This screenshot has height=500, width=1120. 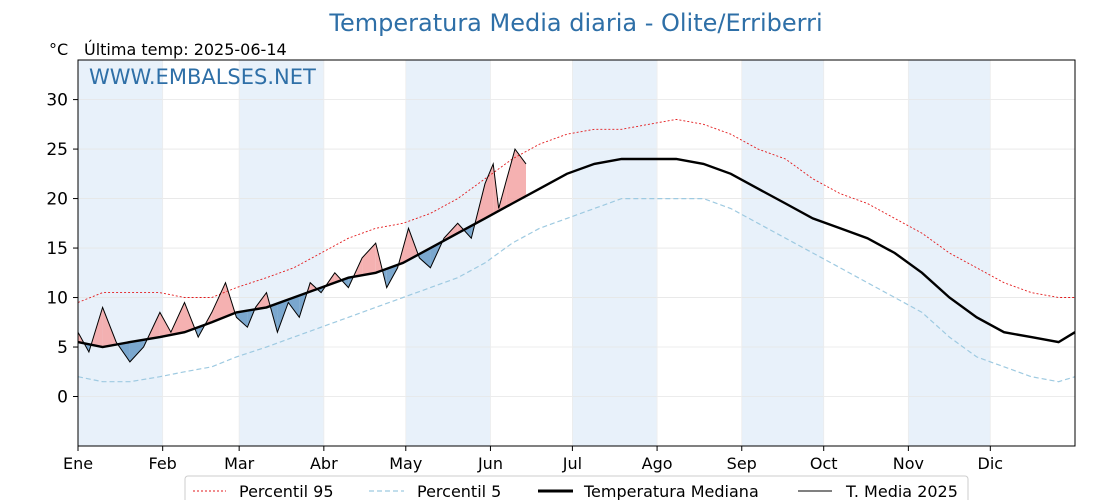 I want to click on legend-label-p5: Percentil 5, so click(x=459, y=491).